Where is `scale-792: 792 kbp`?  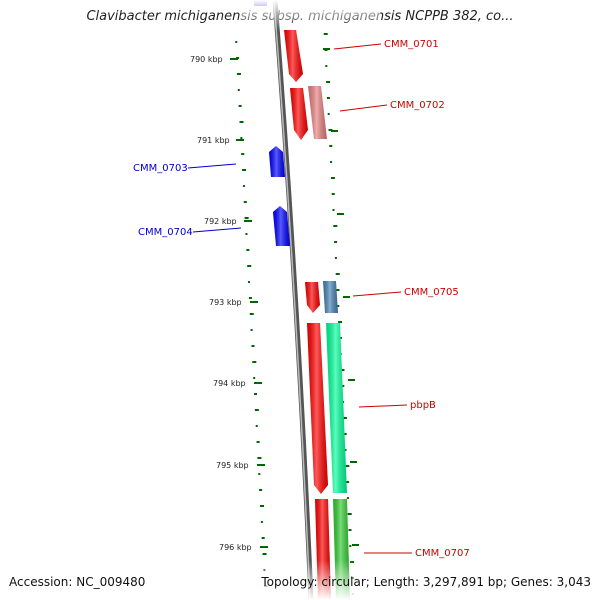
scale-792: 792 kbp is located at coordinates (228, 221).